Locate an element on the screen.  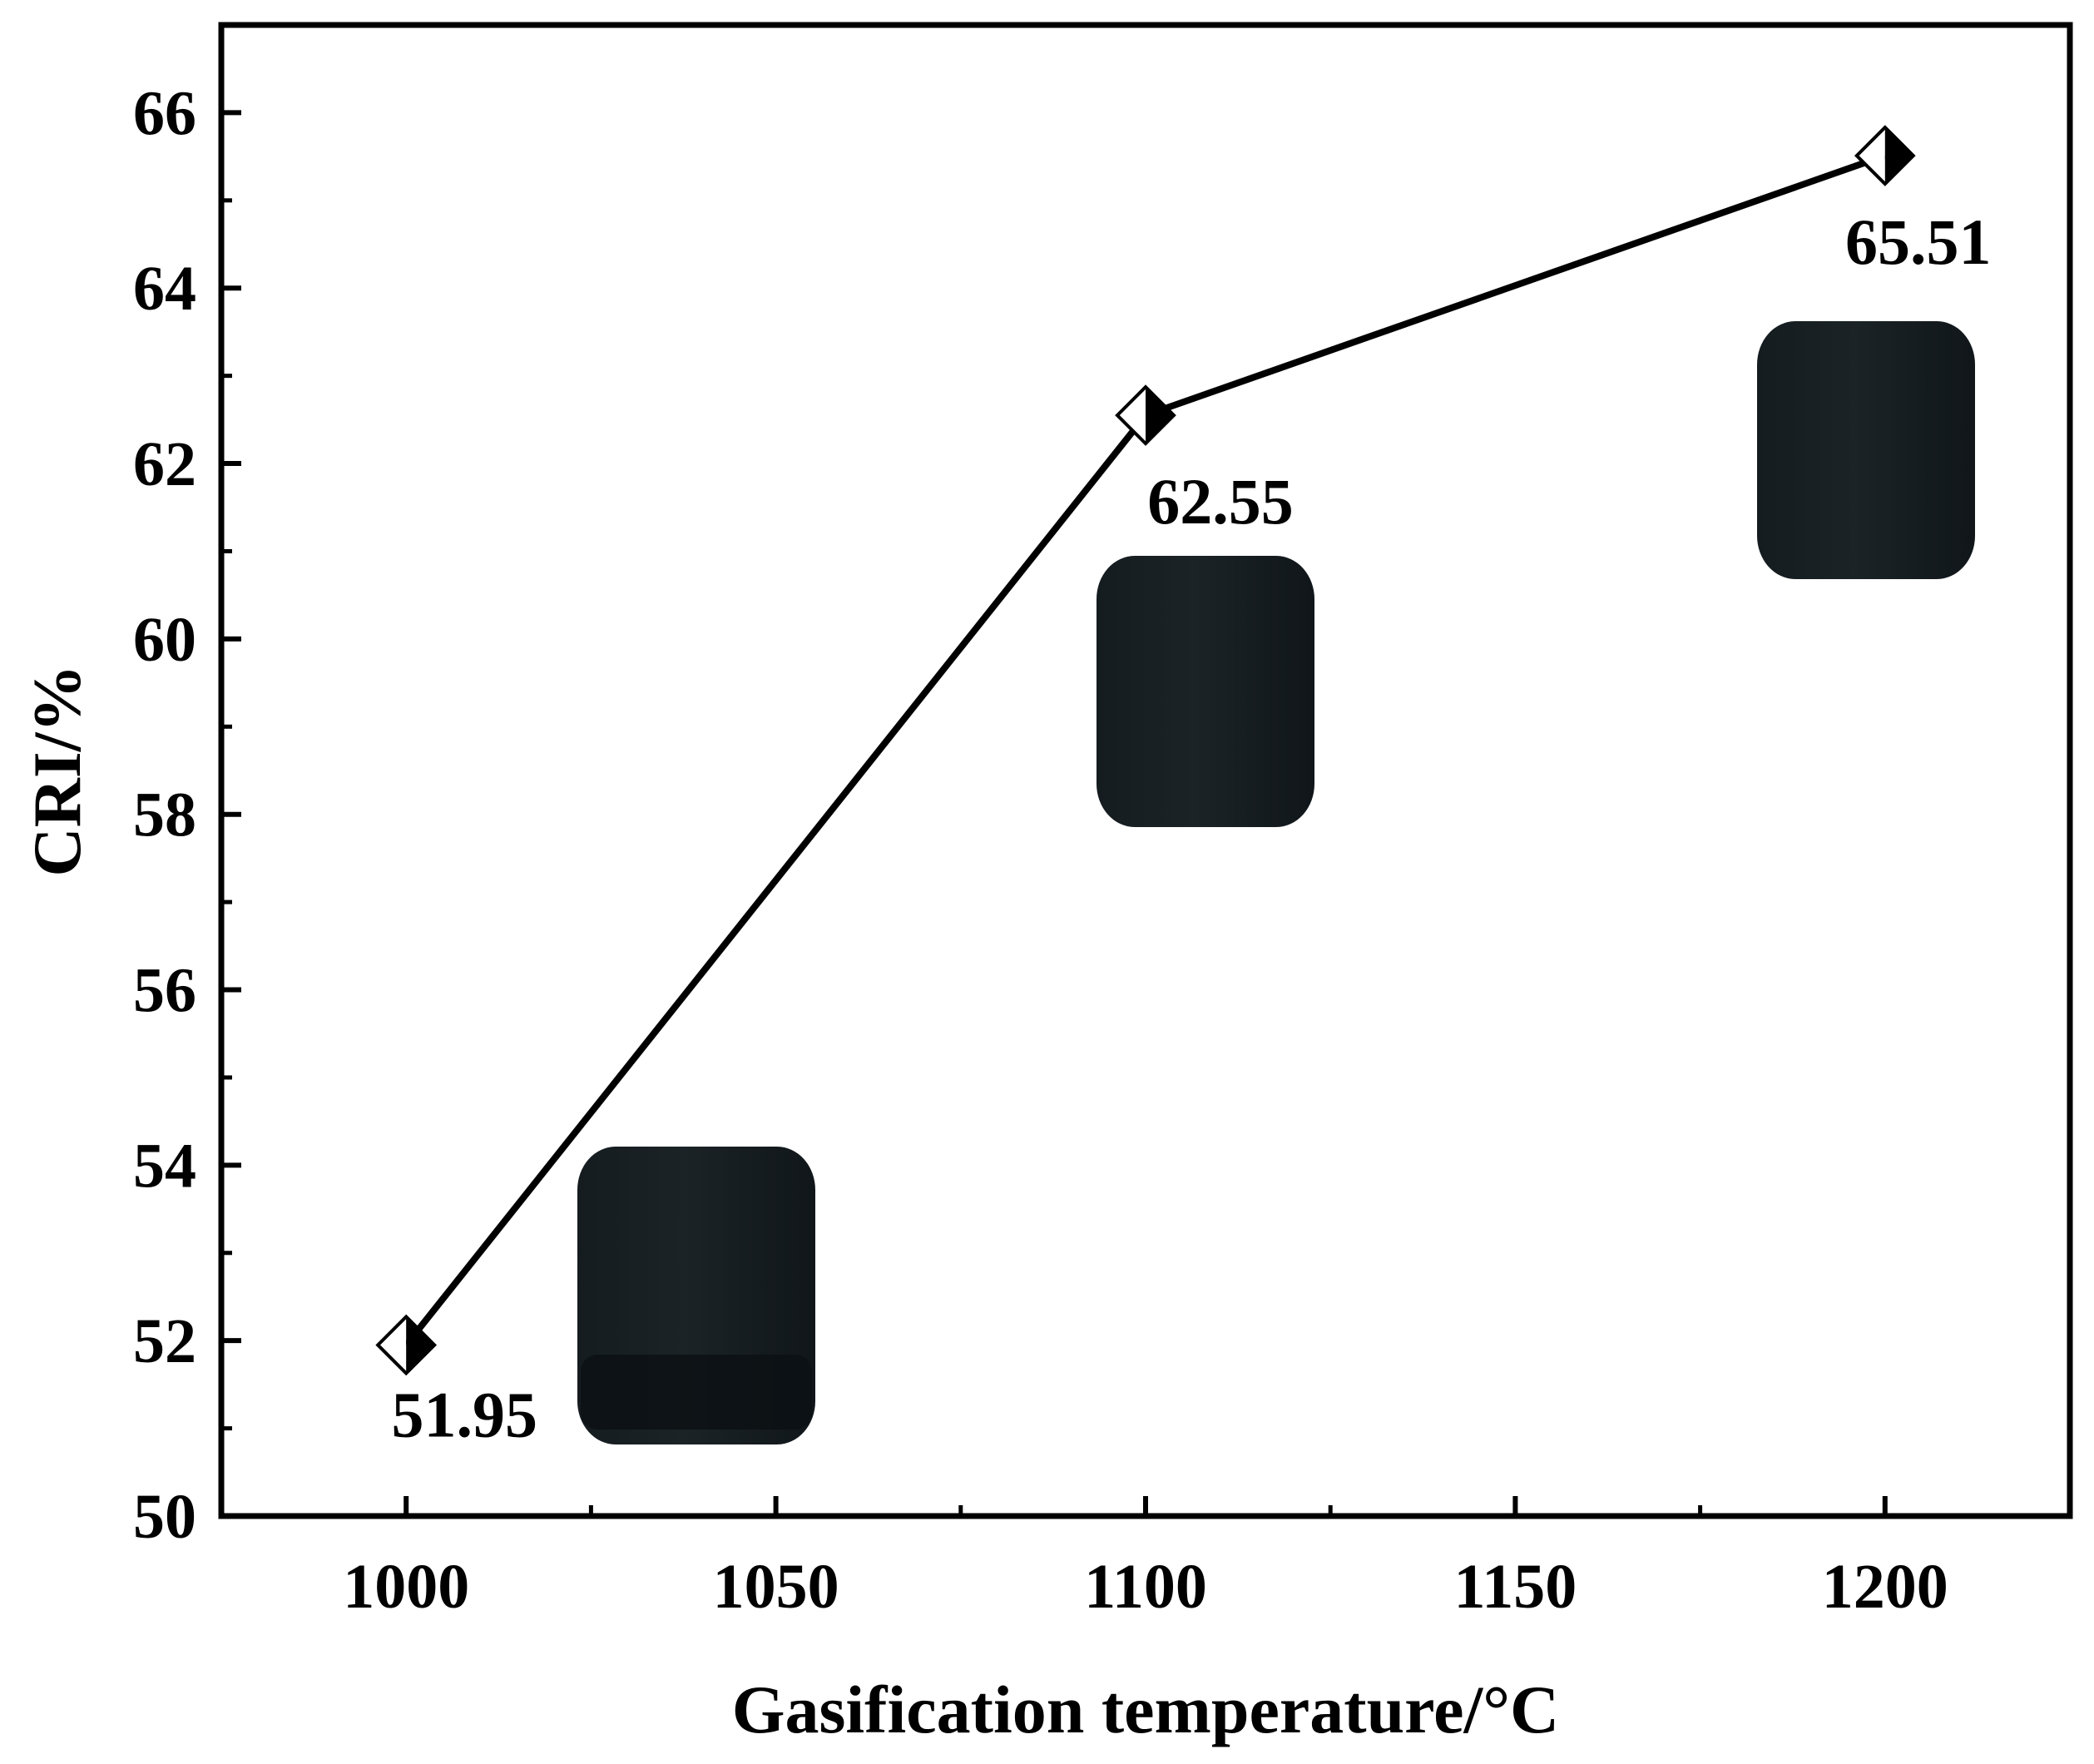
y-tick-label: 66 is located at coordinates (164, 113).